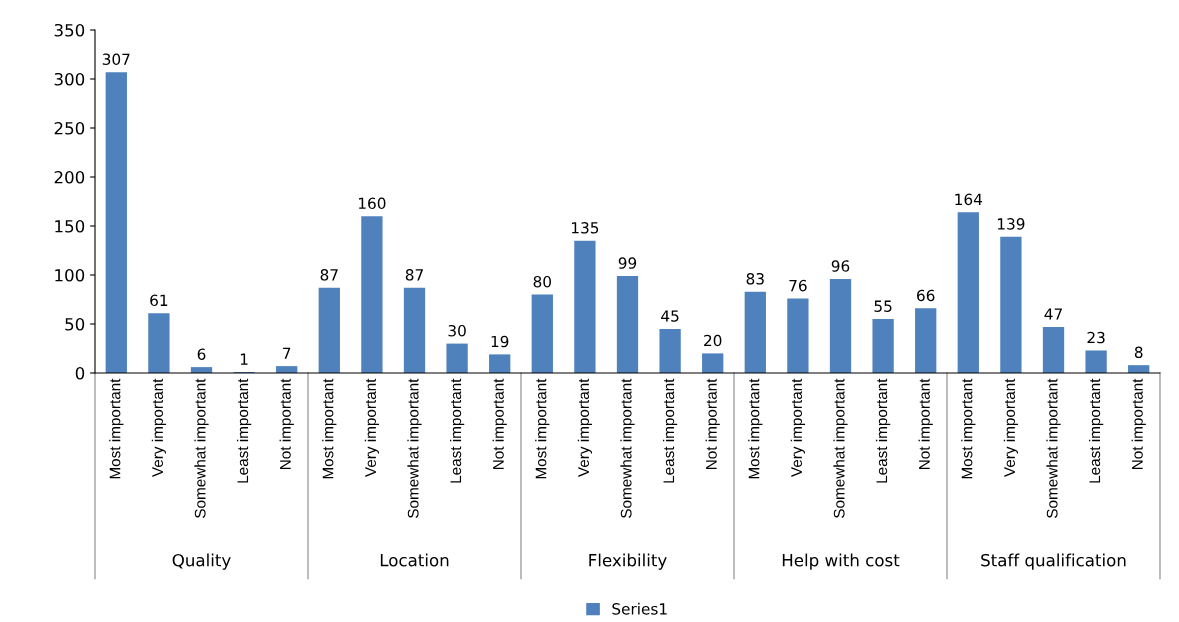 This screenshot has width=1179, height=622. What do you see at coordinates (1053, 561) in the screenshot?
I see `text: Staff qualification` at bounding box center [1053, 561].